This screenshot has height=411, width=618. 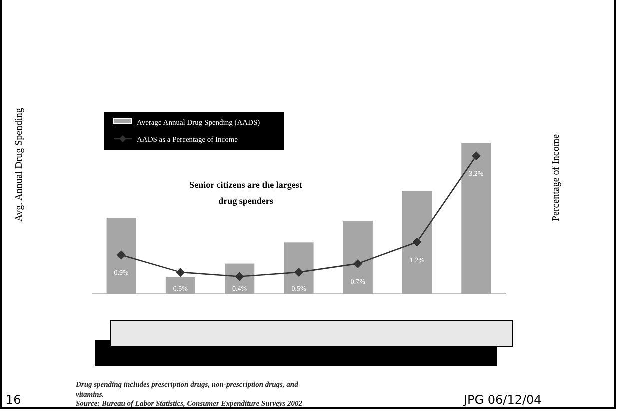 What do you see at coordinates (14, 400) in the screenshot?
I see `text: 16` at bounding box center [14, 400].